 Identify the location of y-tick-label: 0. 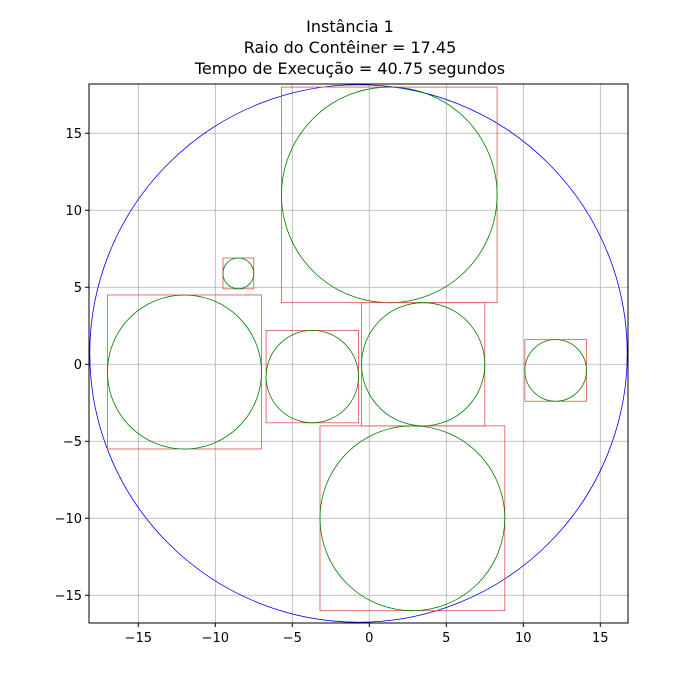
(78, 365).